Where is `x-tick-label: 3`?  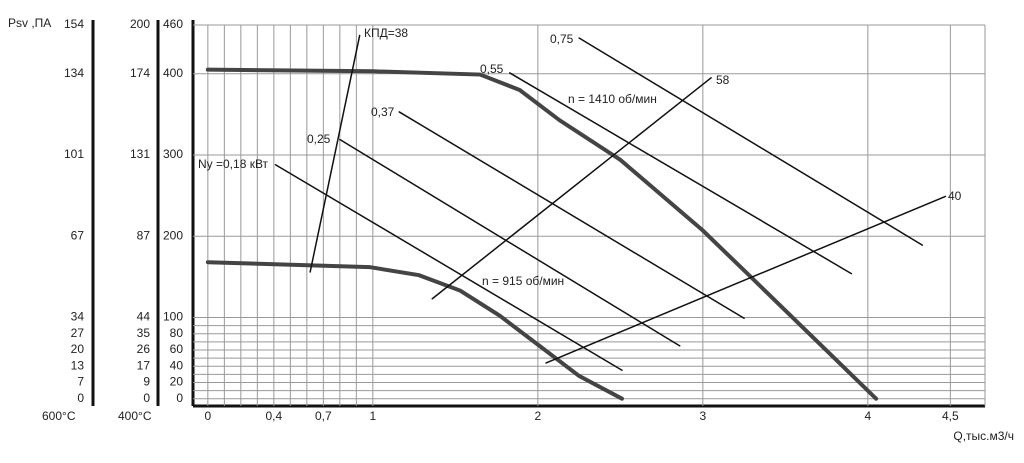 x-tick-label: 3 is located at coordinates (703, 416).